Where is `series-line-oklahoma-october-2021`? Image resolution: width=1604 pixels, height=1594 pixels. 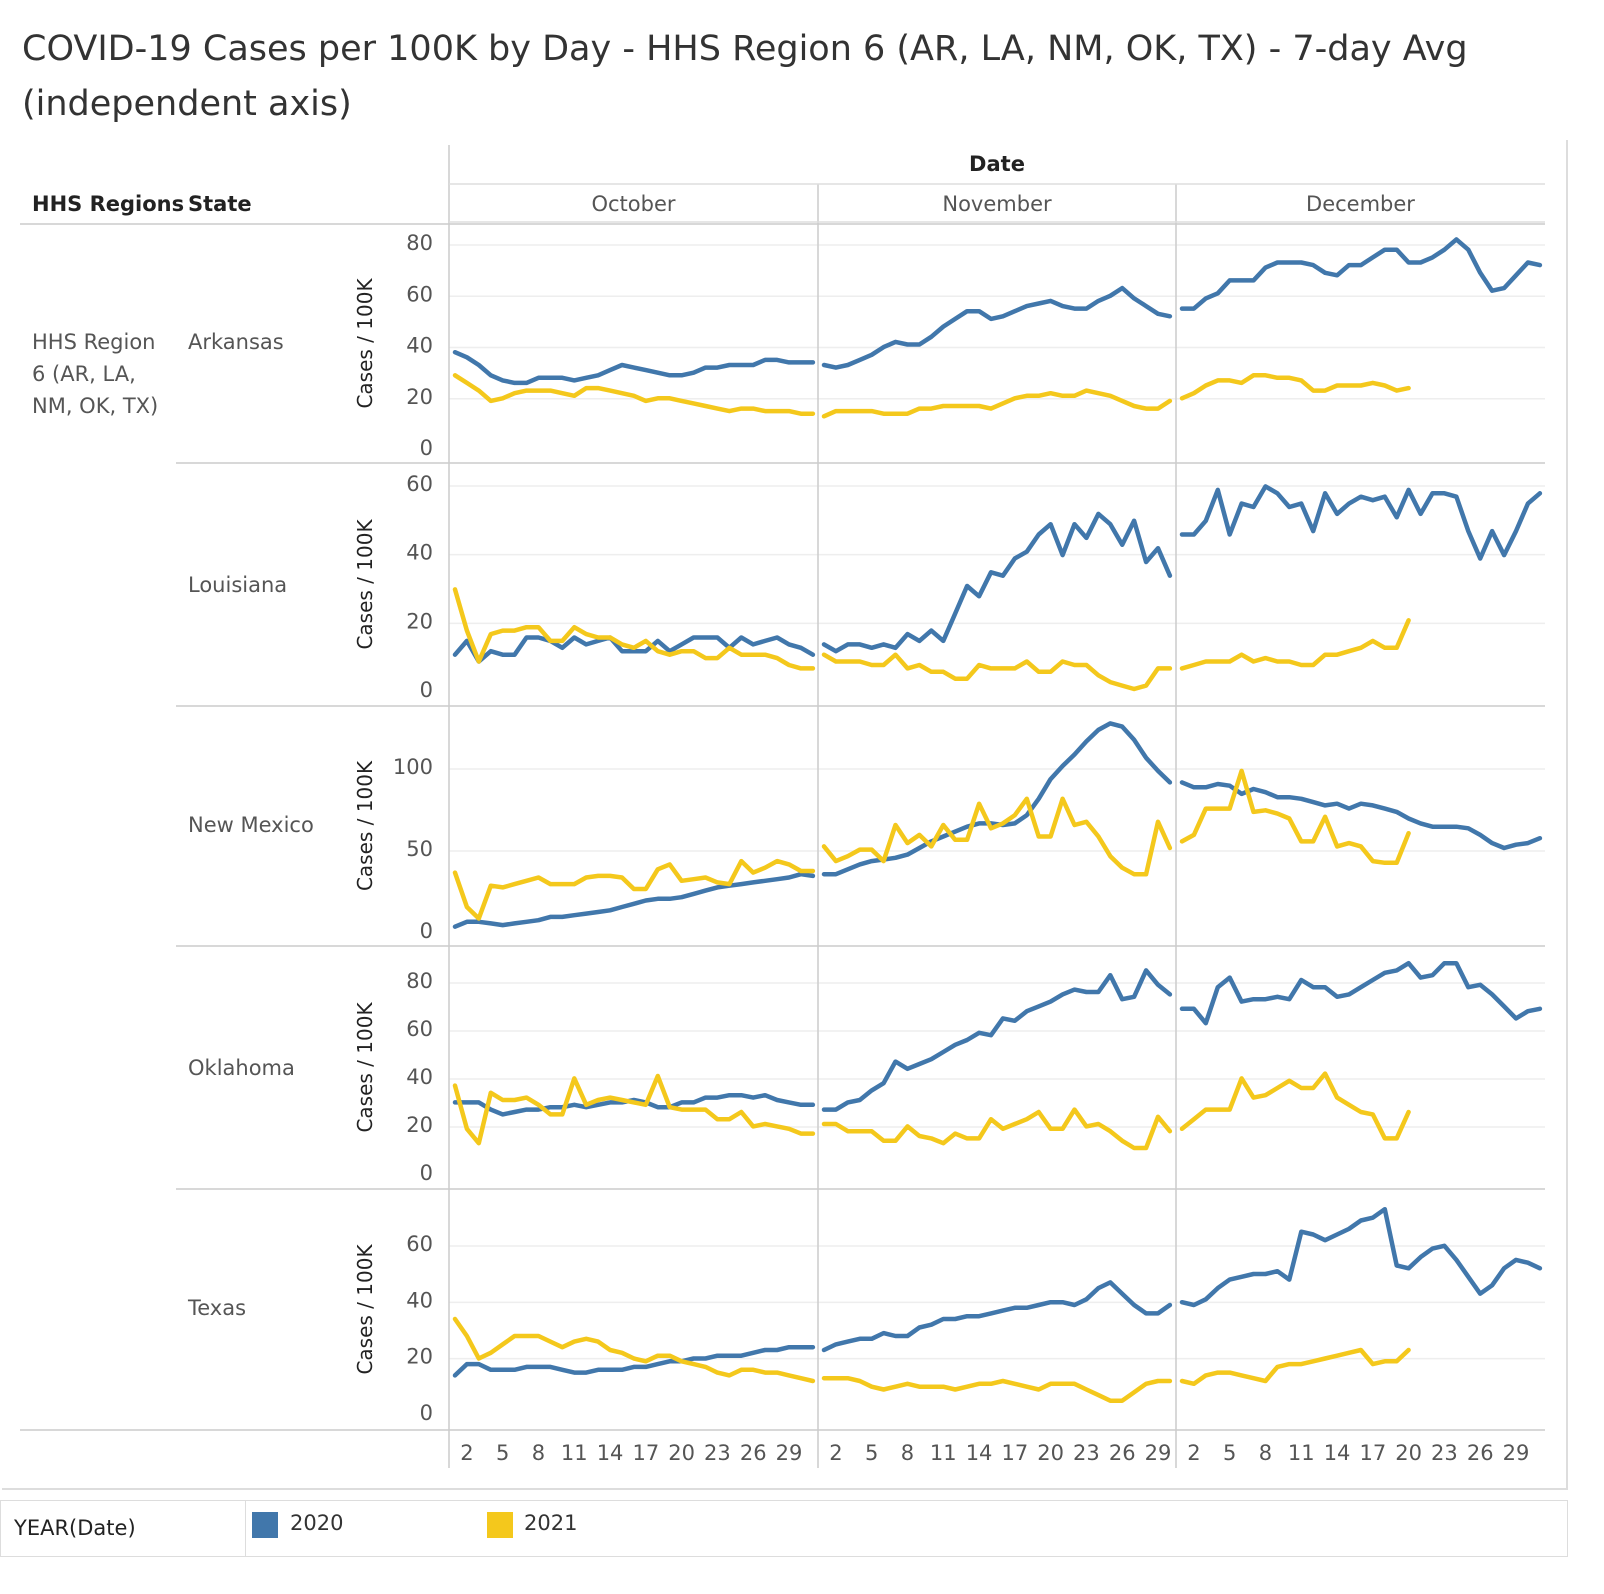 series-line-oklahoma-october-2021 is located at coordinates (634, 1109).